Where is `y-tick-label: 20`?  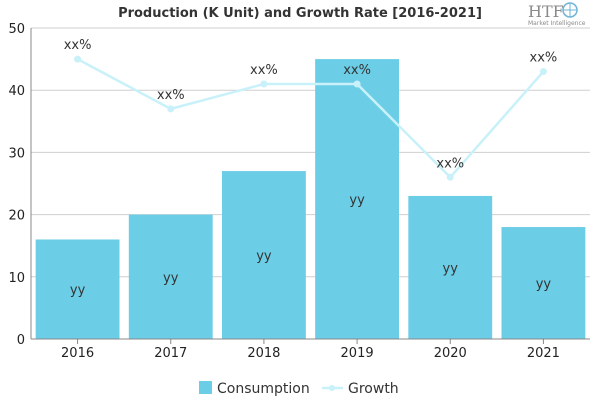
y-tick-label: 20 is located at coordinates (16, 216).